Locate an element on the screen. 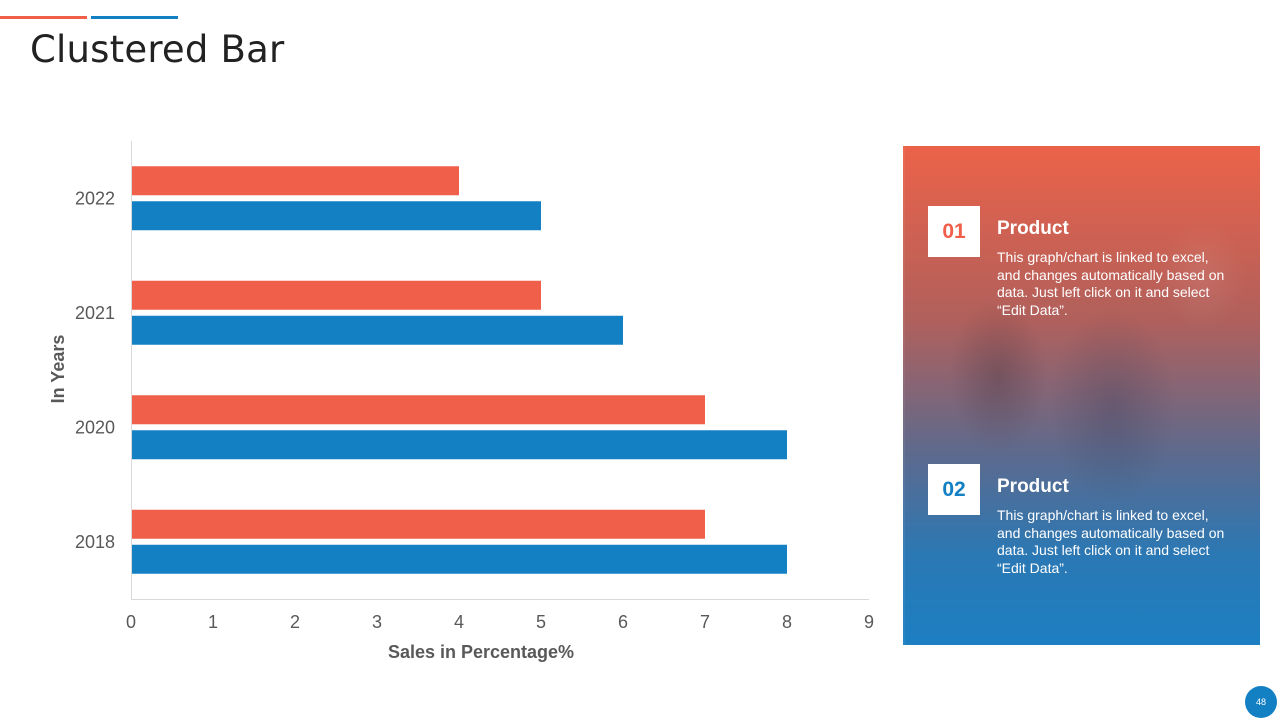 This screenshot has width=1280, height=720. info-heading-01: Product is located at coordinates (1033, 228).